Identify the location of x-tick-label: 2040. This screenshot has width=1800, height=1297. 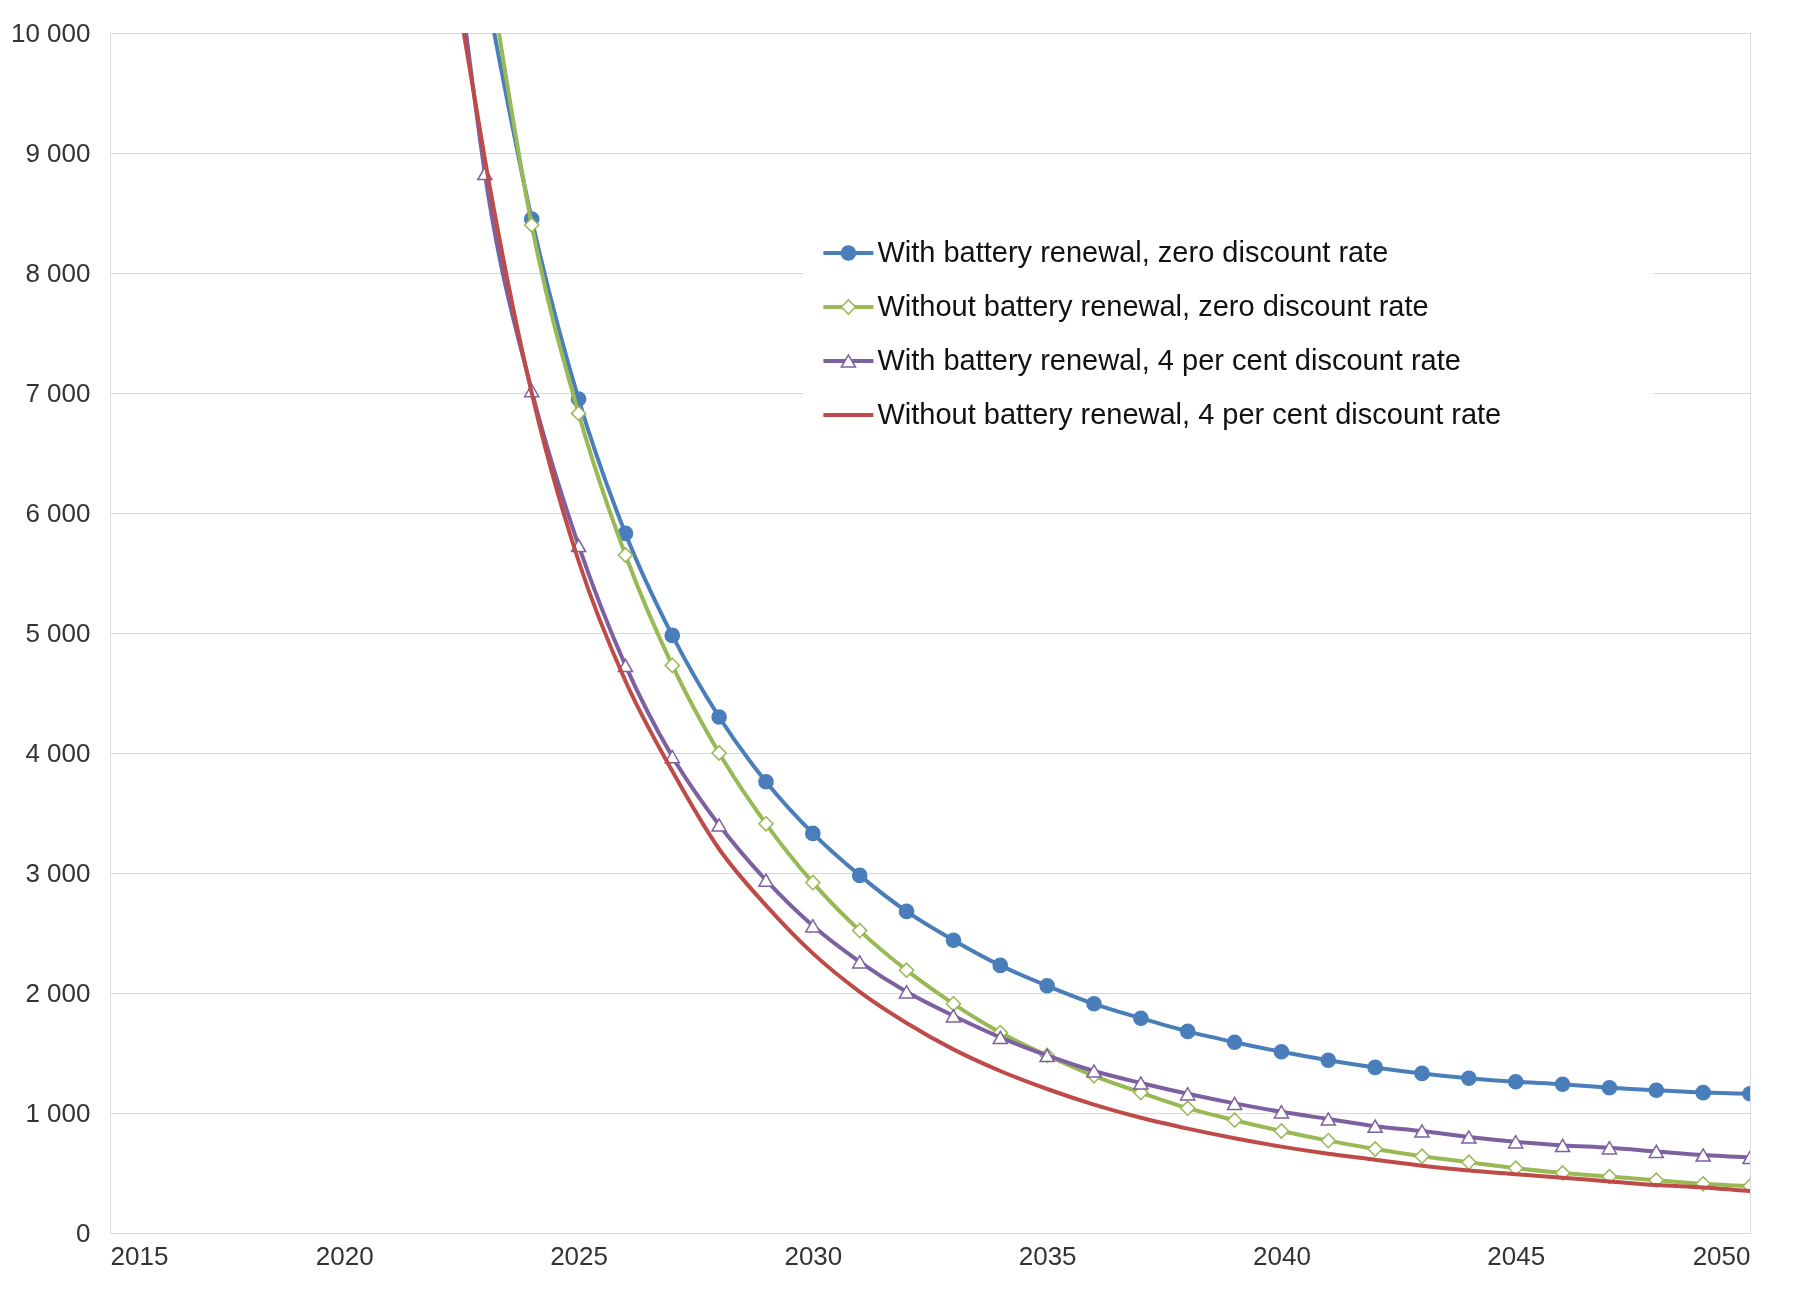
(1282, 1255).